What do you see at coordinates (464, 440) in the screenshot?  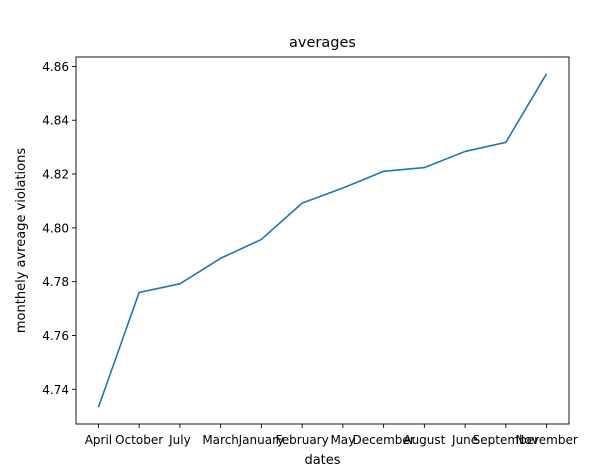 I see `x-tick-label: June` at bounding box center [464, 440].